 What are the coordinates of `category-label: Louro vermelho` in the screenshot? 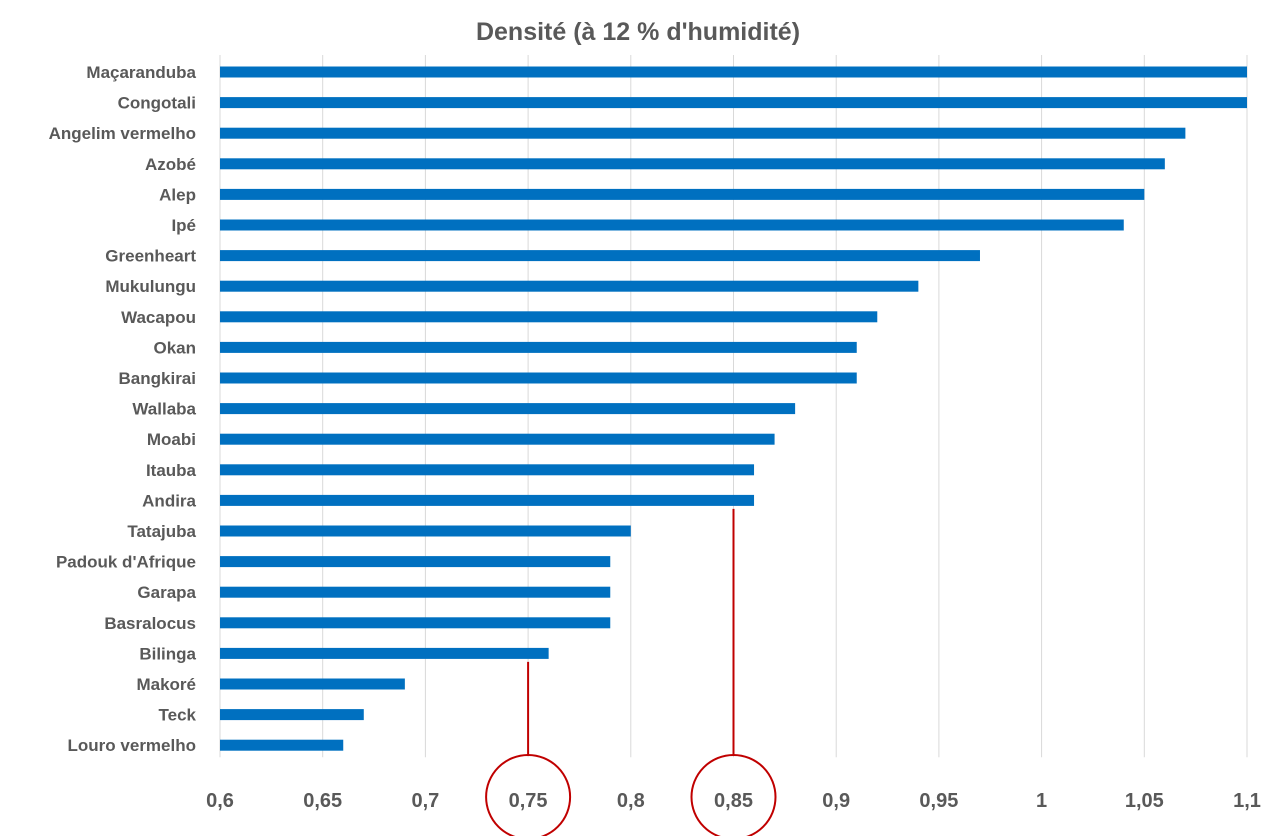 It's located at (132, 745).